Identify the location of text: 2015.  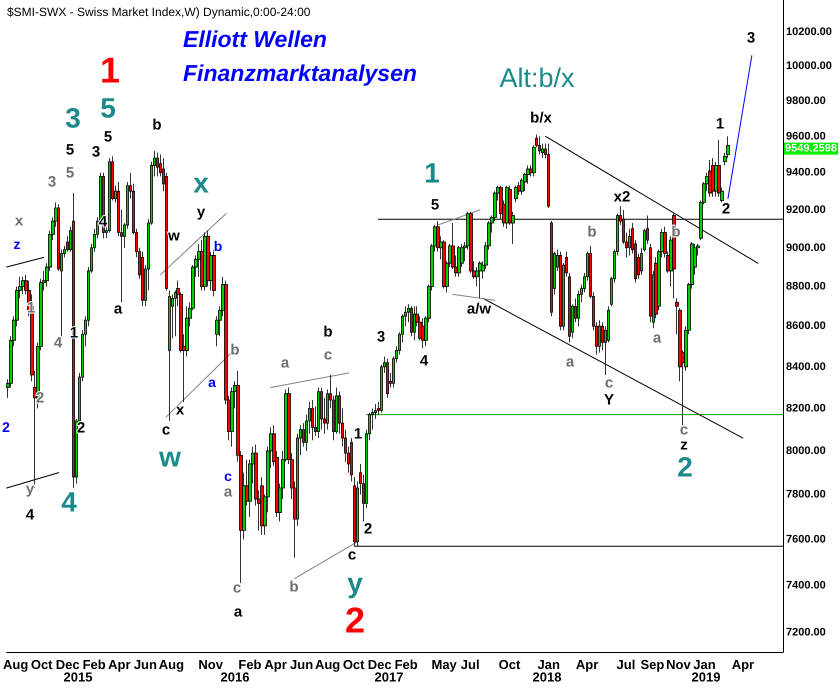
(78, 677).